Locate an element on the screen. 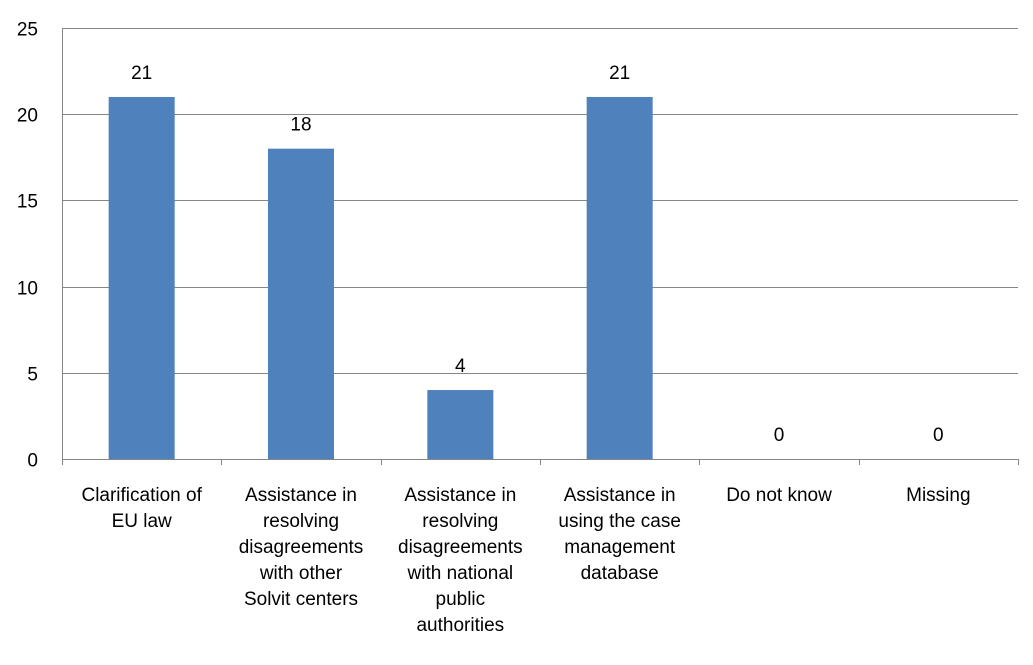  x-category-label-line: Solvit centers is located at coordinates (301, 599).